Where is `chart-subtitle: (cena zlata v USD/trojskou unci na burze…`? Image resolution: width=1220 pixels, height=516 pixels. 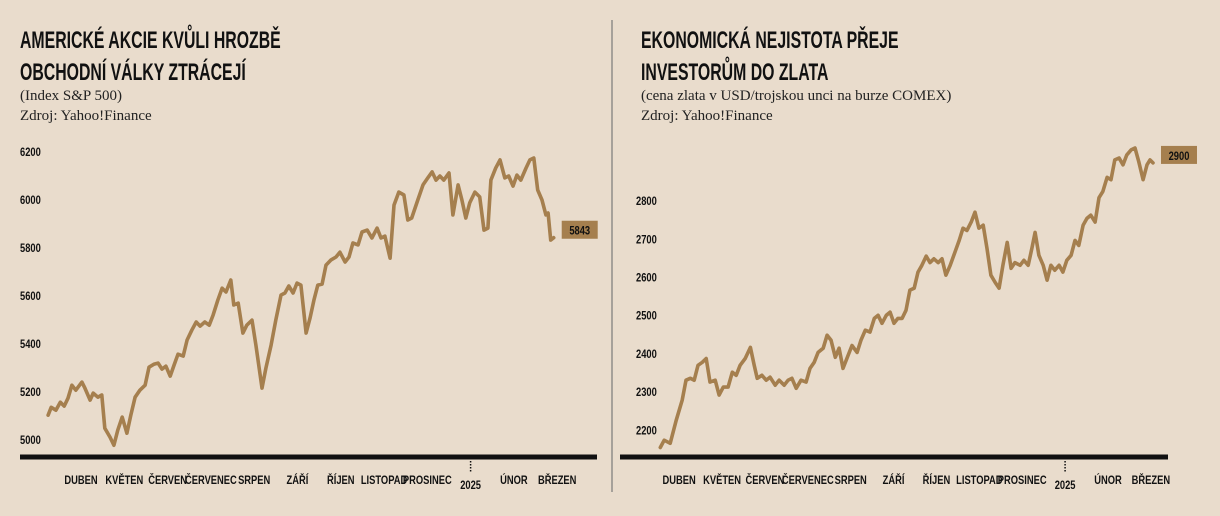 chart-subtitle: (cena zlata v USD/trojskou unci na burze… is located at coordinates (796, 96).